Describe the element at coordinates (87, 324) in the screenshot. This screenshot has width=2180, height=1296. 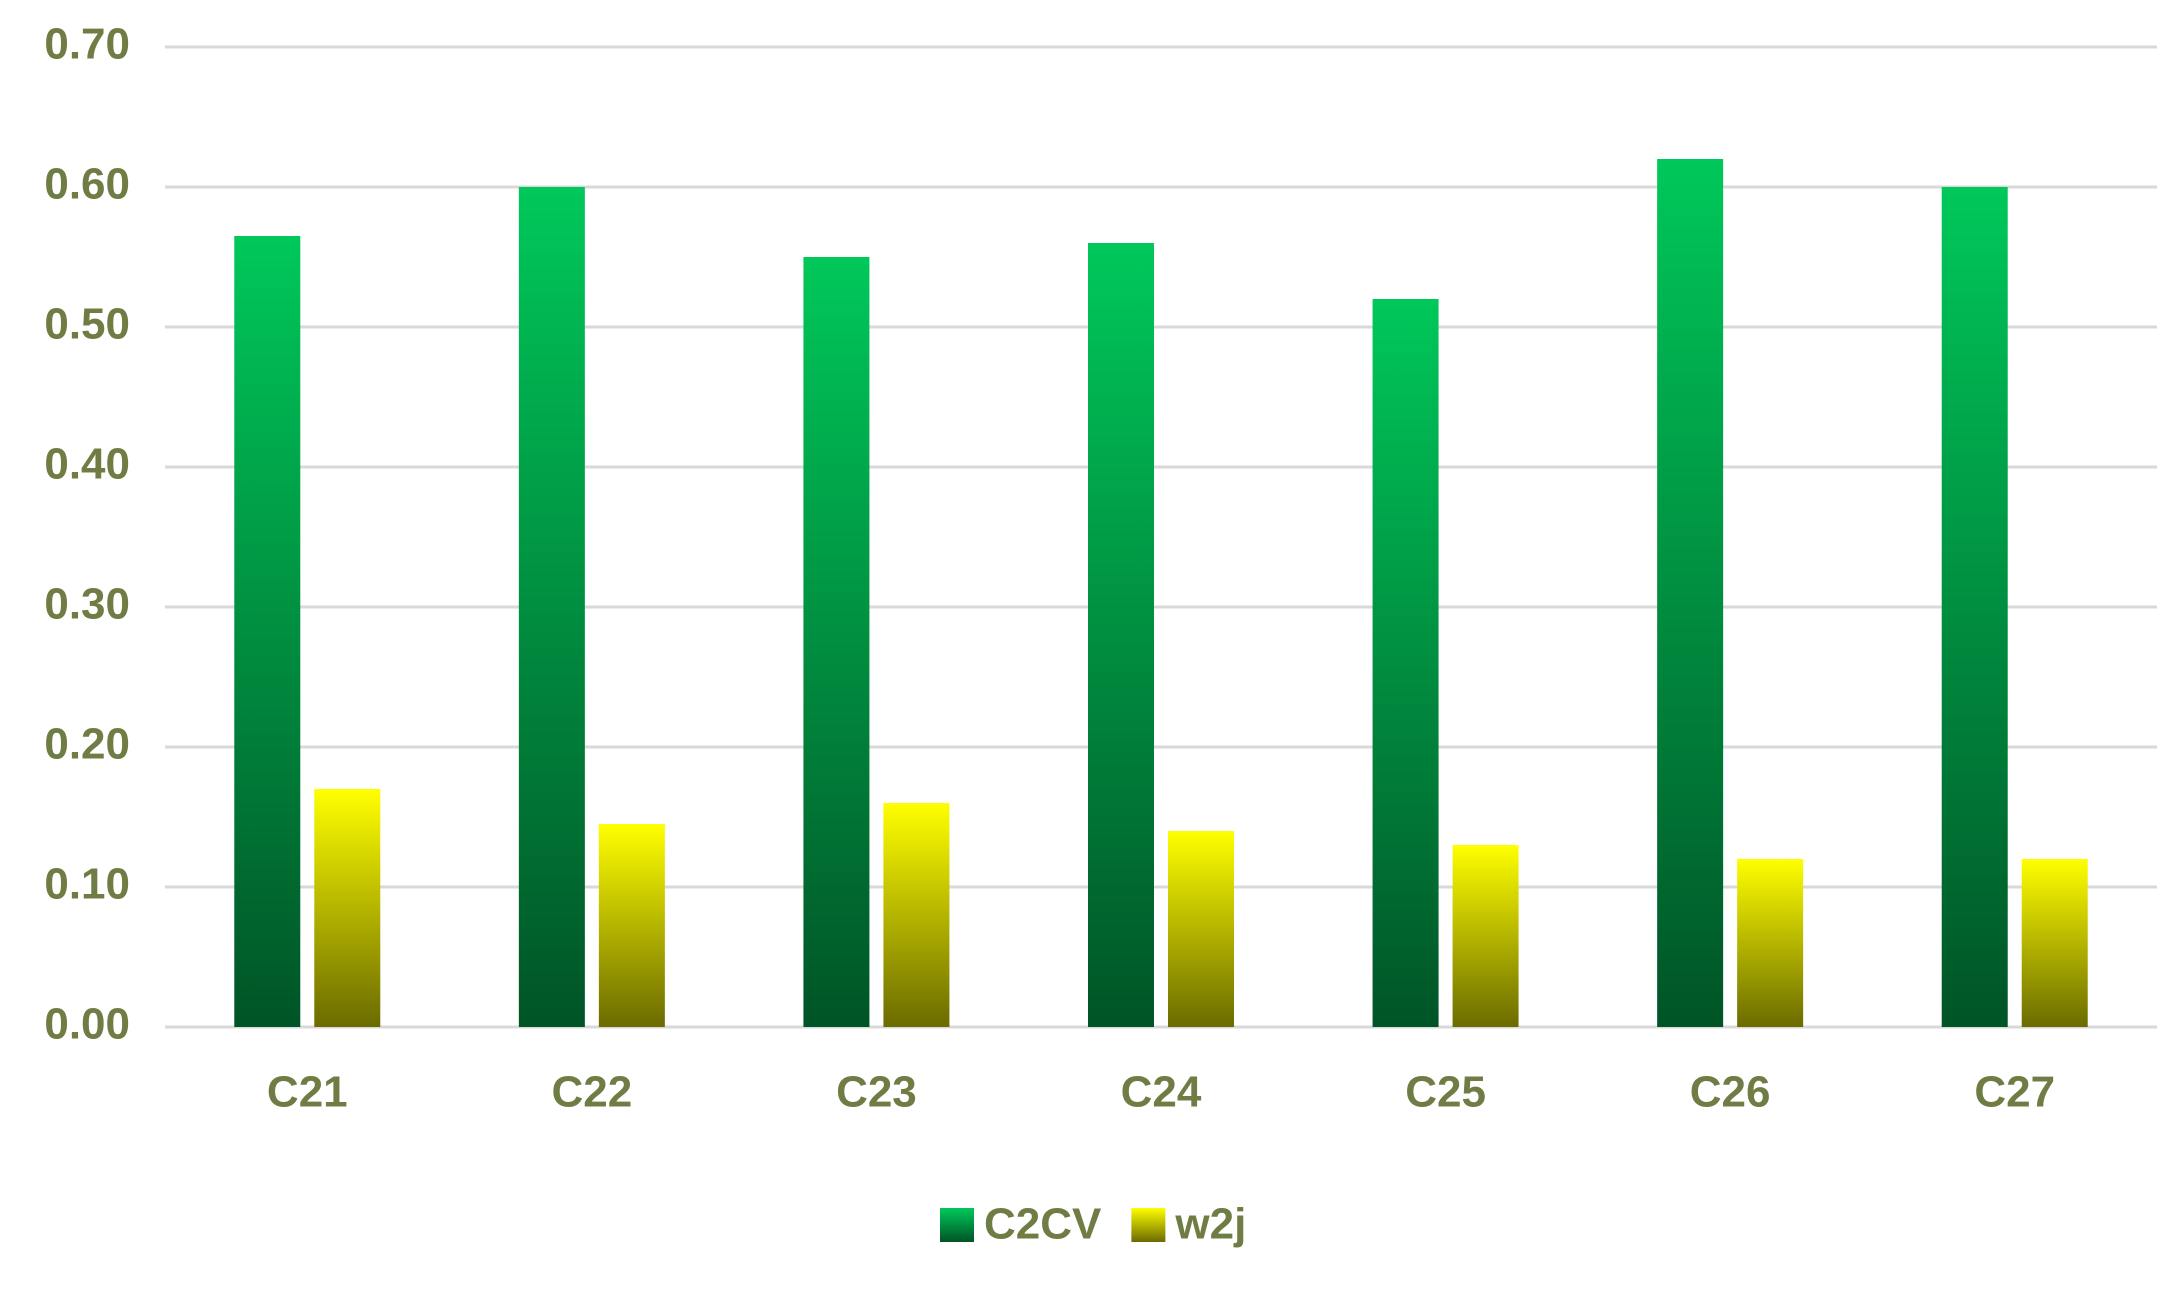
I see `y-tick-label: 0.50` at that location.